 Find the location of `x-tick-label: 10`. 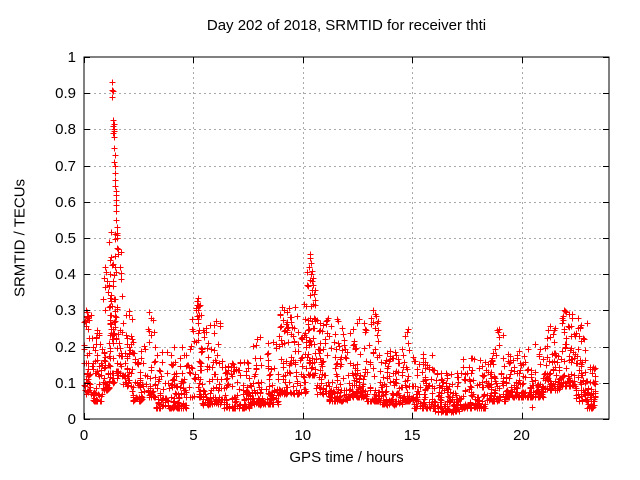

x-tick-label: 10 is located at coordinates (303, 435).